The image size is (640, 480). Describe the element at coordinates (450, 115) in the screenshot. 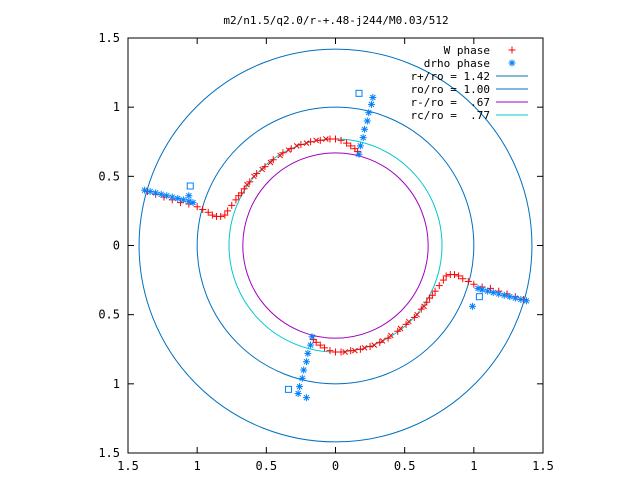

I see `legend-label: rc/ro = .77` at that location.